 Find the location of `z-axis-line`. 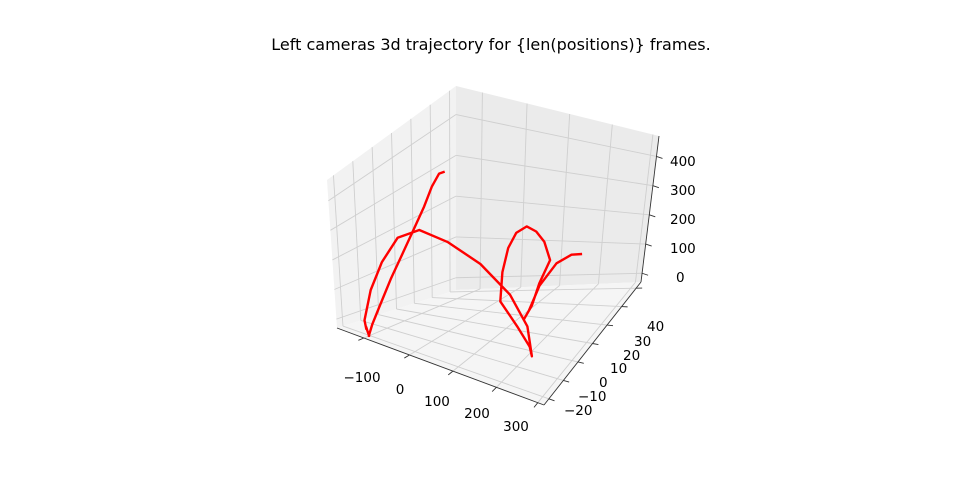

z-axis-line is located at coordinates (650, 209).